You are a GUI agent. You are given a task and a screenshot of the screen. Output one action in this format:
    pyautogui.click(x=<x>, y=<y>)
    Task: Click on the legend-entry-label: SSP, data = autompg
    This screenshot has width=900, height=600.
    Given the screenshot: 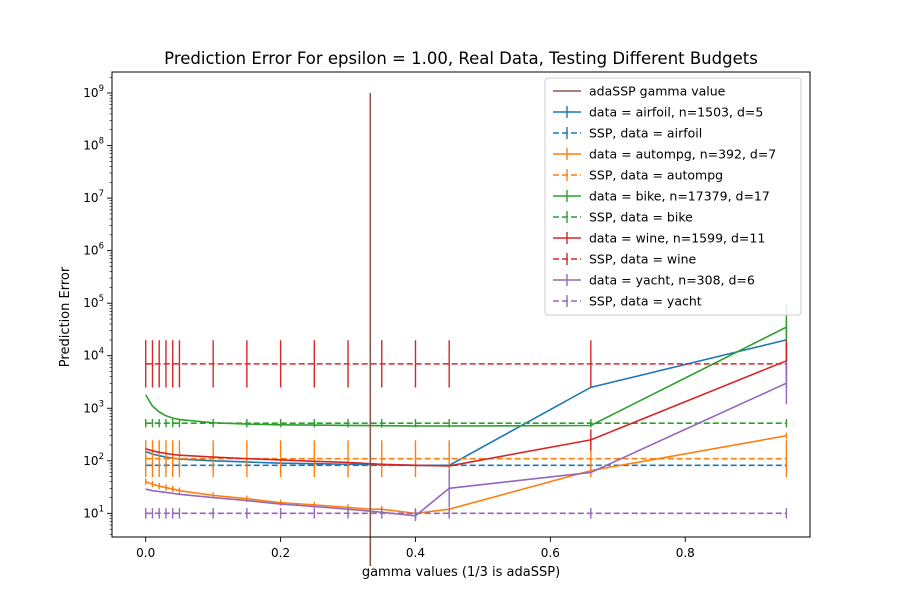 What is the action you would take?
    pyautogui.click(x=656, y=175)
    